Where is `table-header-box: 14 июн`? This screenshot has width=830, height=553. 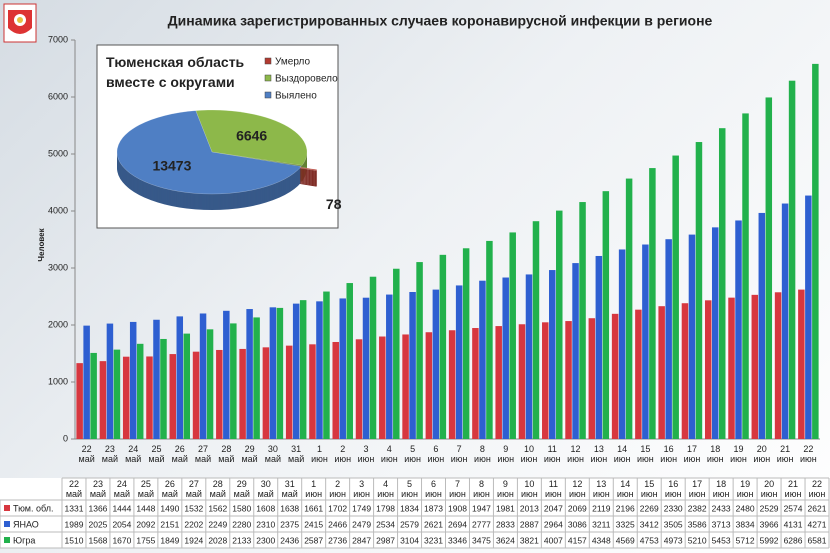 table-header-box: 14 июн is located at coordinates (625, 489).